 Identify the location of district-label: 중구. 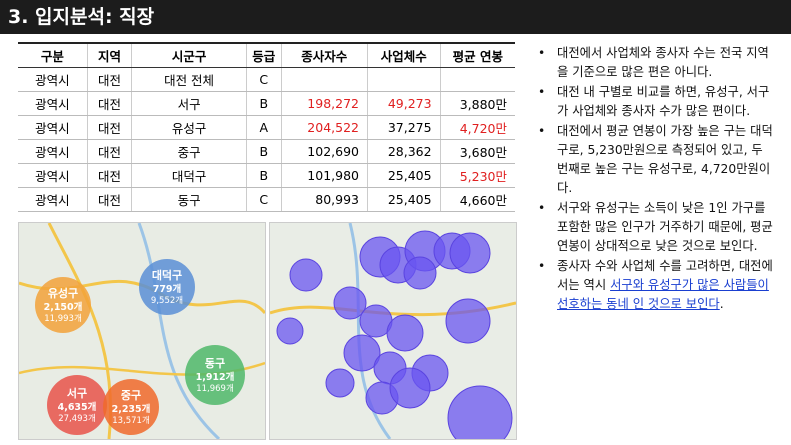
(131, 395).